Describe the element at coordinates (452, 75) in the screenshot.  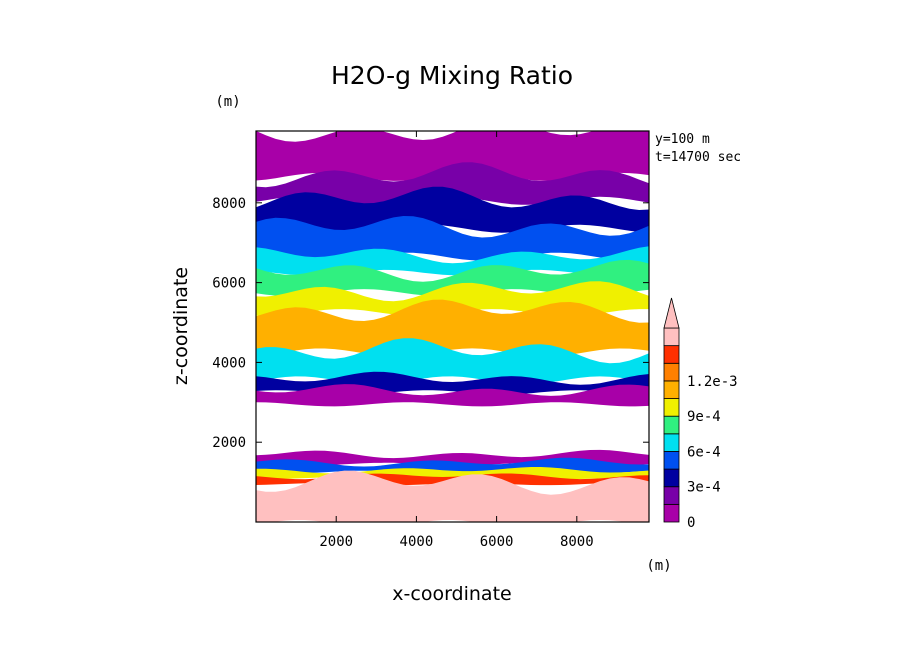
I see `chart-title: H2O-g Mixing Ratio` at that location.